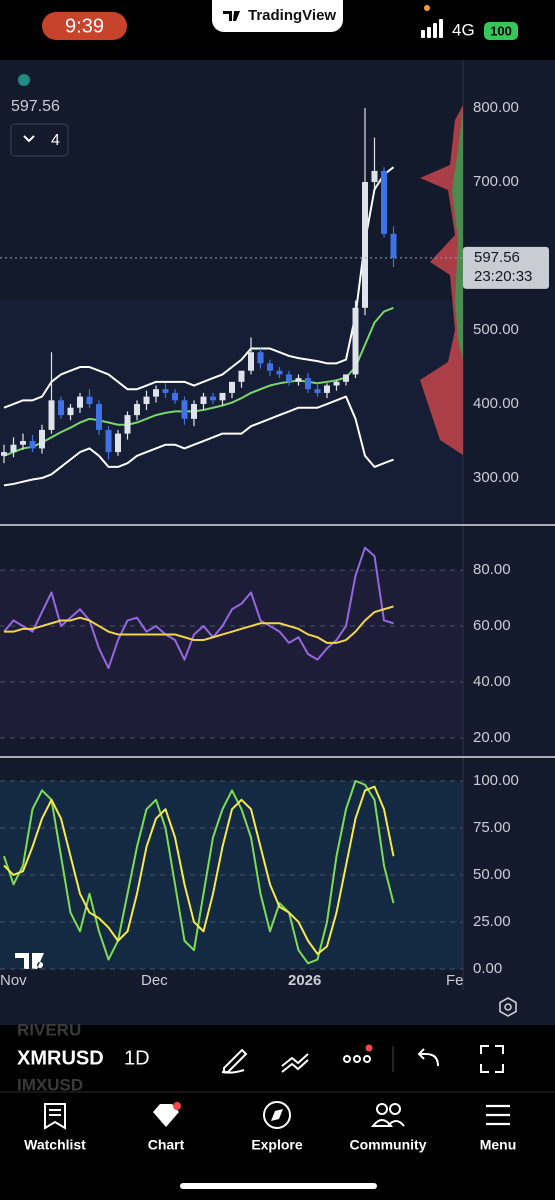 Image resolution: width=555 pixels, height=1200 pixels. Describe the element at coordinates (492, 874) in the screenshot. I see `y-tick-label: 50.00` at that location.